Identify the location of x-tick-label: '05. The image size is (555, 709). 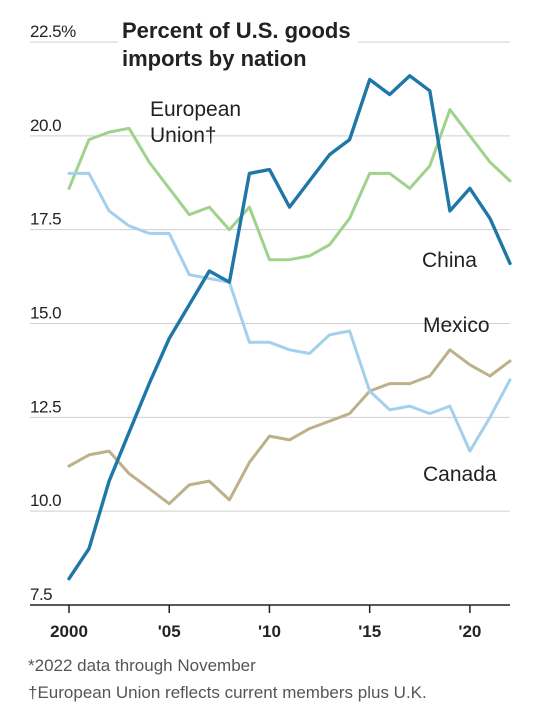
(169, 631).